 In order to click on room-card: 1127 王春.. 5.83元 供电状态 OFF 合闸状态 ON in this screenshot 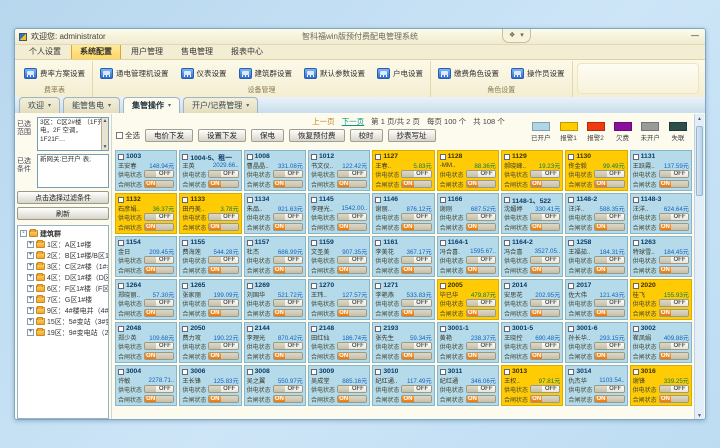, I will do `click(403, 170)`.